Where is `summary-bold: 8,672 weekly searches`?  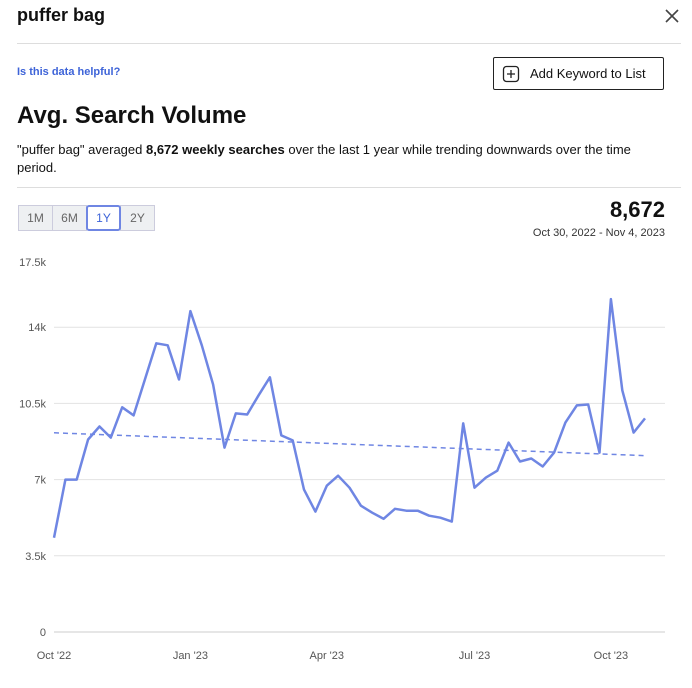 summary-bold: 8,672 weekly searches is located at coordinates (215, 149).